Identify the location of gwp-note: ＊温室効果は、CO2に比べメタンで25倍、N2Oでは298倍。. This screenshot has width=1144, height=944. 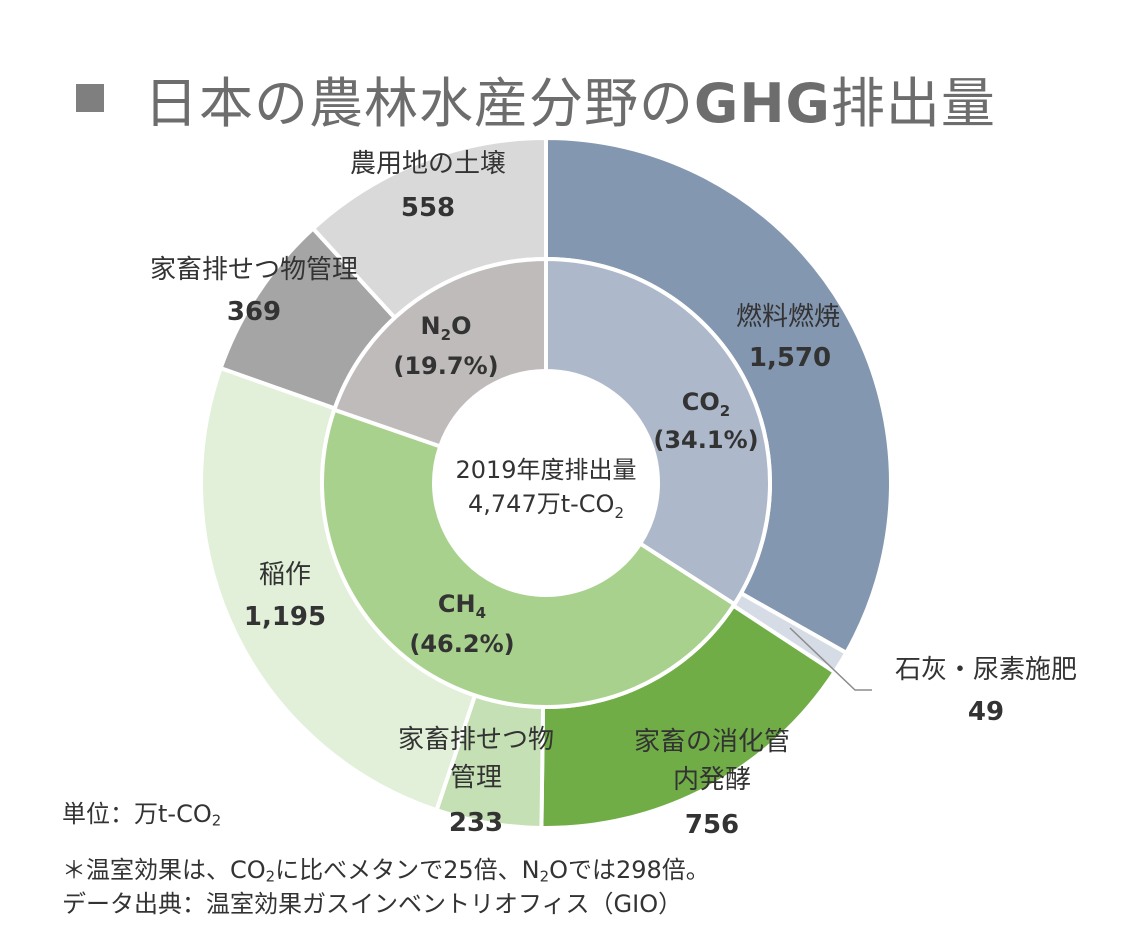
(386, 871).